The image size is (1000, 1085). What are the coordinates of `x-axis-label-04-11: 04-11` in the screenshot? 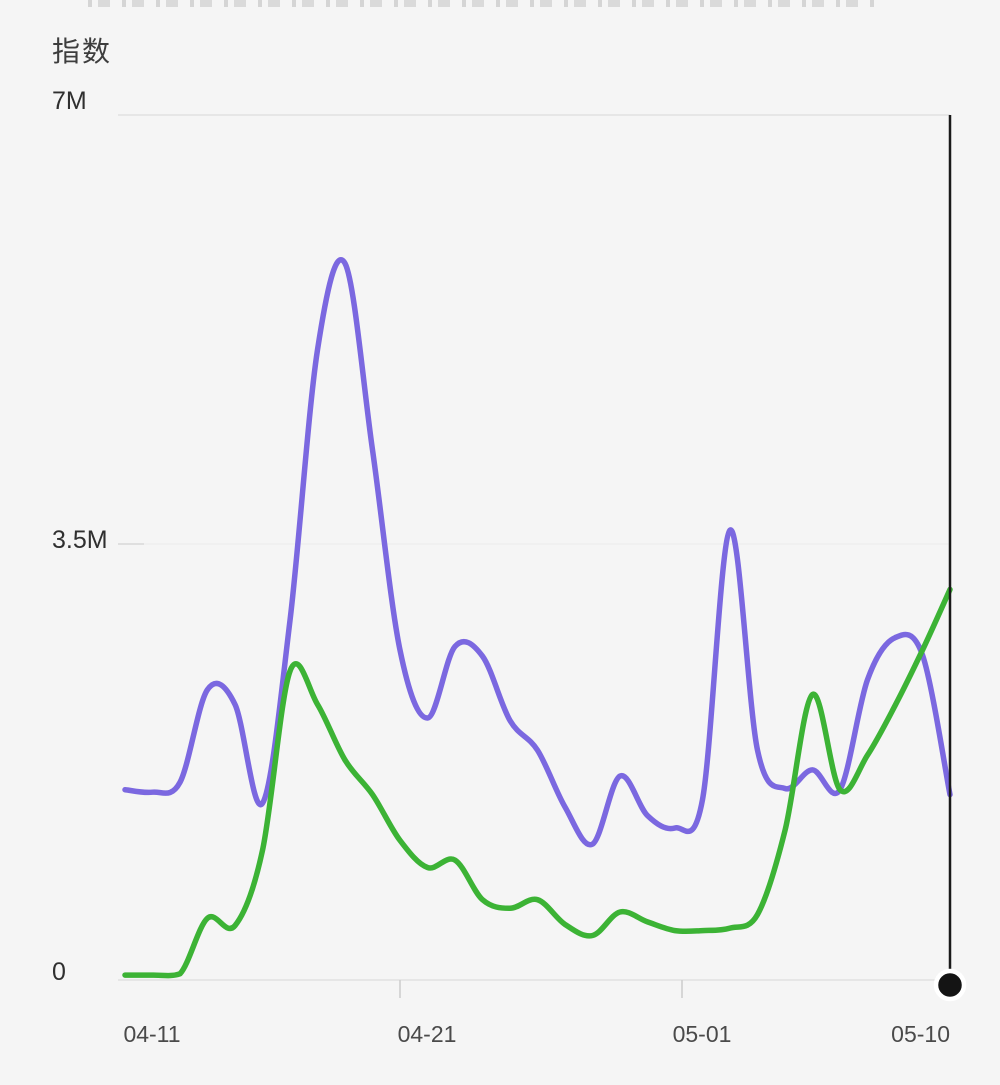 It's located at (152, 1034).